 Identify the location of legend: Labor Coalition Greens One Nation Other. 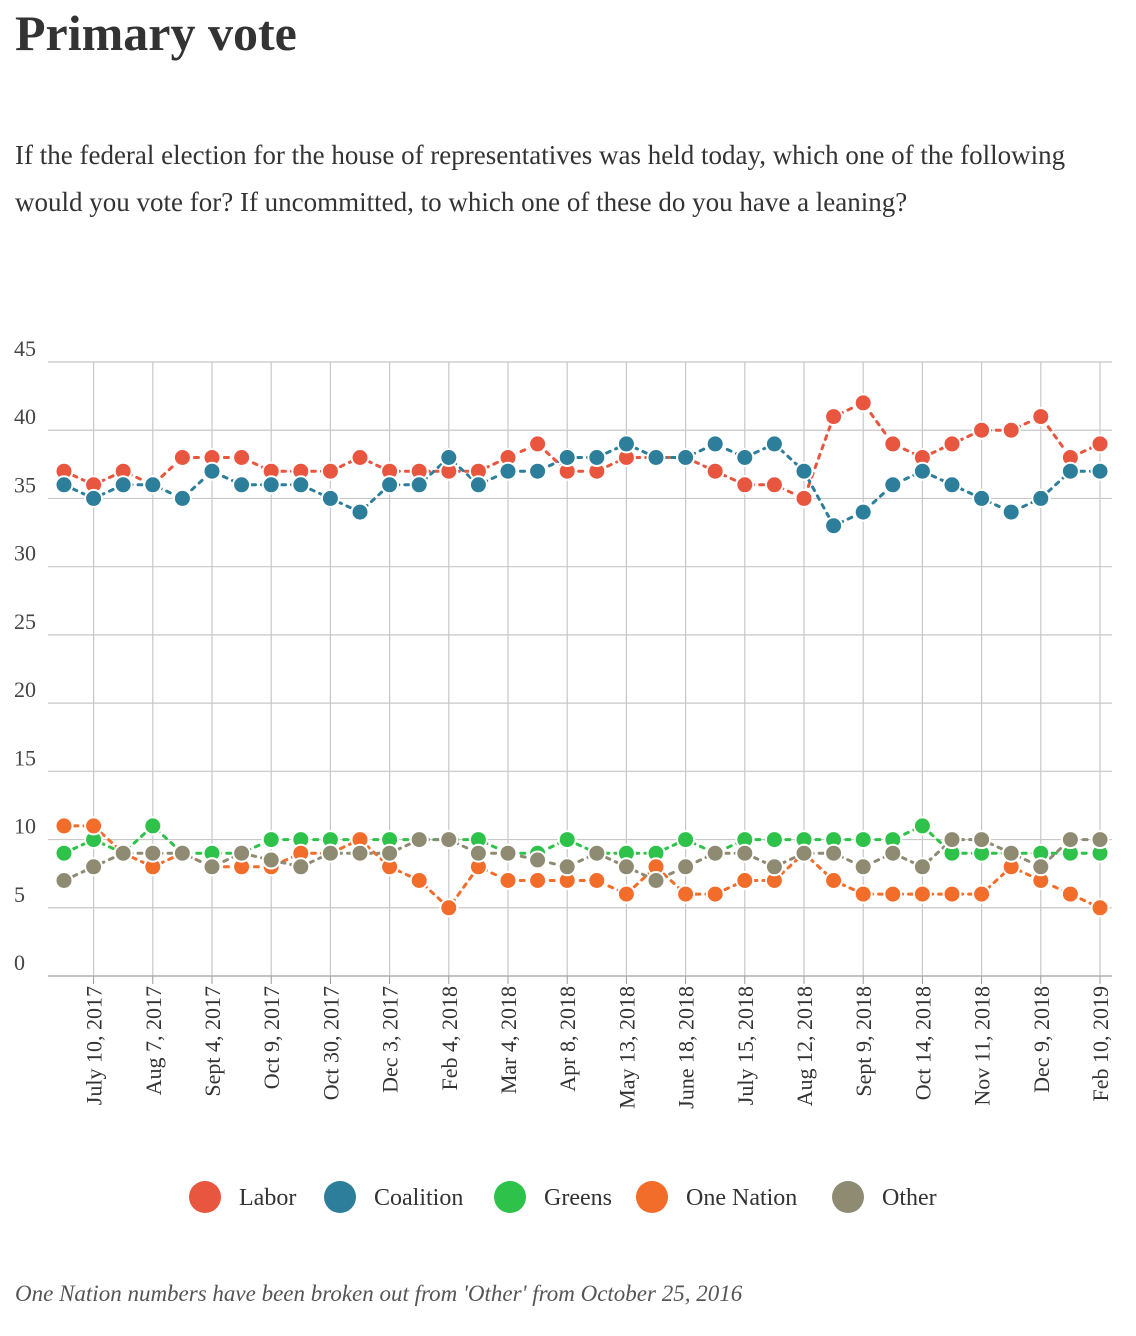
(563, 1197).